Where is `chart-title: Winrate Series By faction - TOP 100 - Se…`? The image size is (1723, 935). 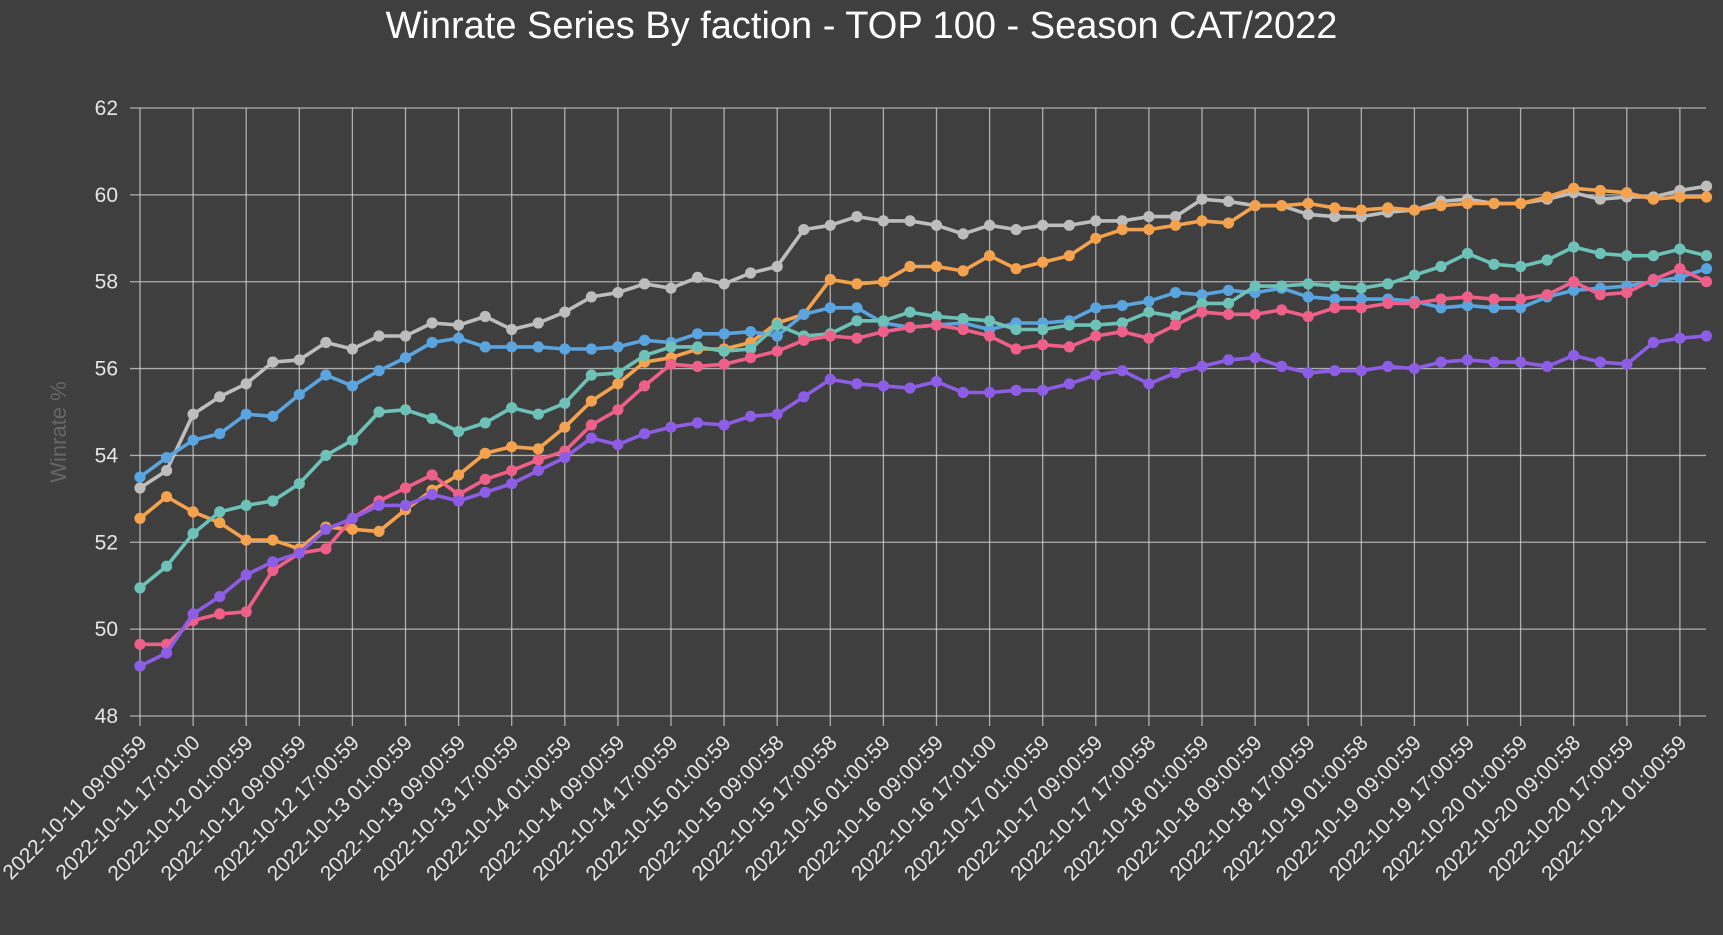 chart-title: Winrate Series By faction - TOP 100 - Se… is located at coordinates (861, 26).